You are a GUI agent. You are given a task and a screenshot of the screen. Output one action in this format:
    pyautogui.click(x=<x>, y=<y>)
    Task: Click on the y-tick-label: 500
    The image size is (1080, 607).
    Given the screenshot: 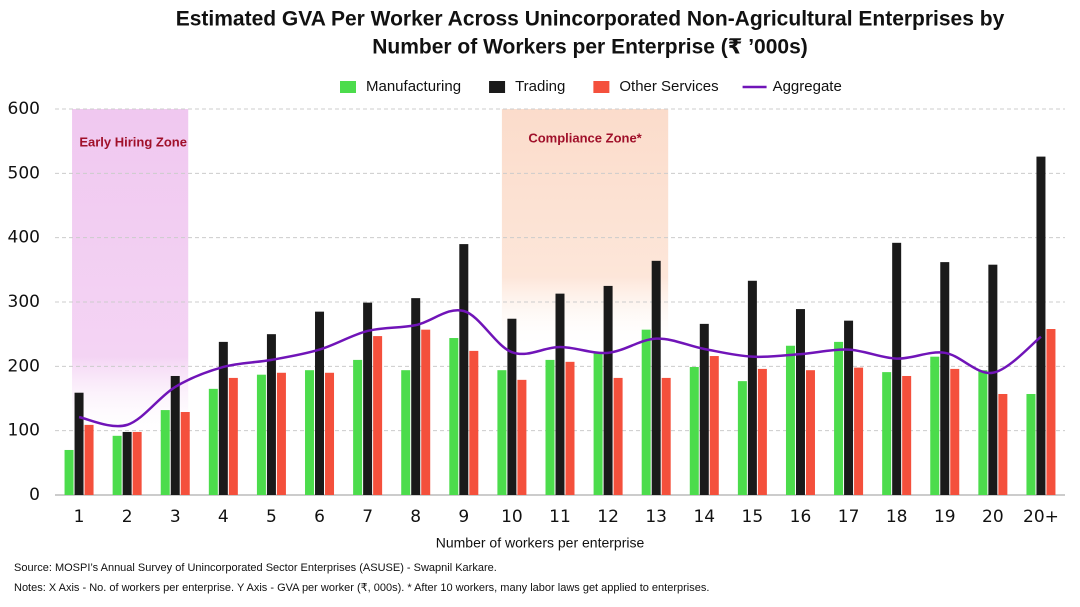 What is the action you would take?
    pyautogui.click(x=24, y=173)
    